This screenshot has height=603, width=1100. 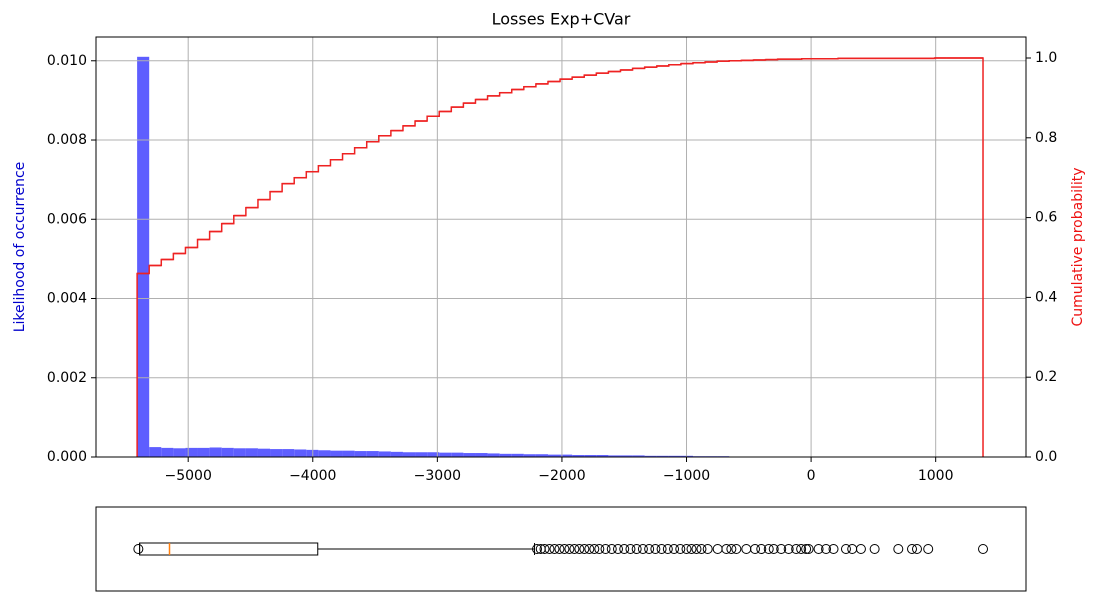 I want to click on y2-tick-label: 0.2, so click(x=1046, y=377).